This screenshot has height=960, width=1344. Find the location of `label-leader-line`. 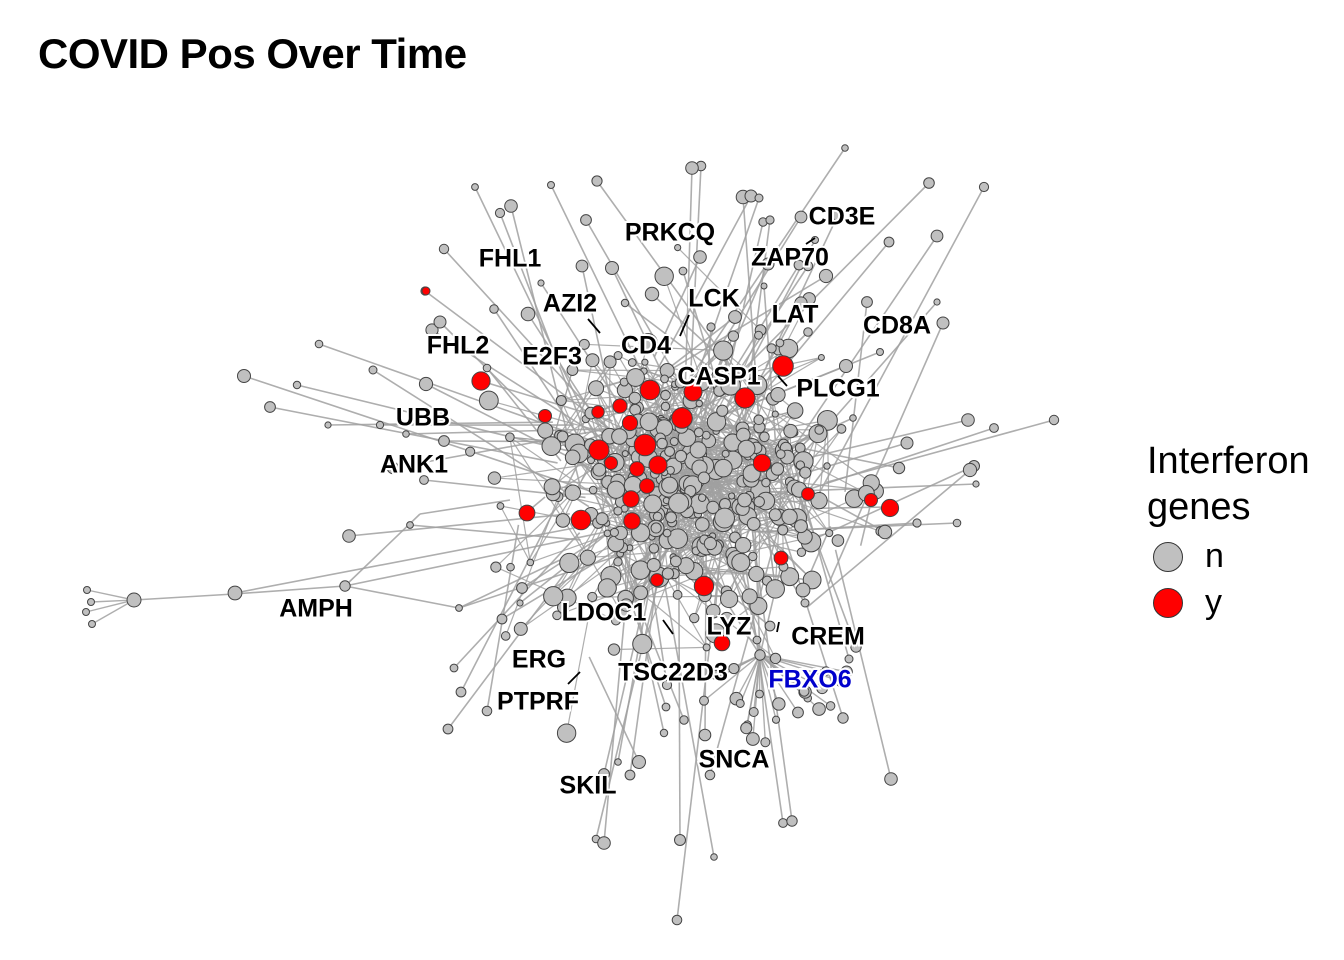

label-leader-line is located at coordinates (778, 627).